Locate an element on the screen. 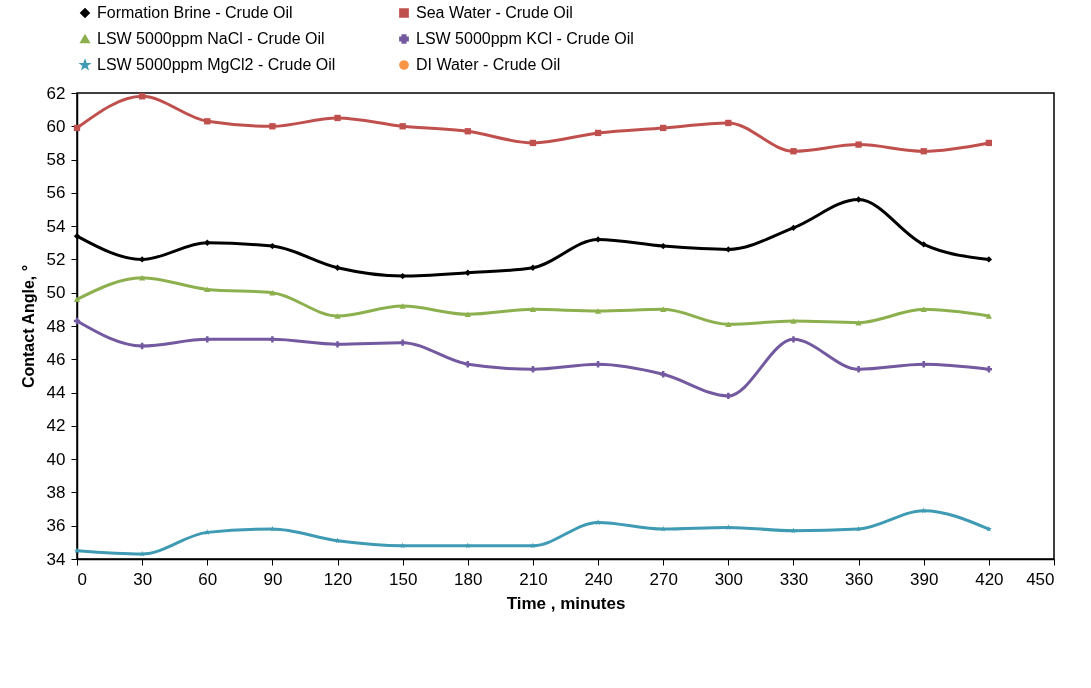 The image size is (1091, 688). y-tick-label: 56 is located at coordinates (56, 193).